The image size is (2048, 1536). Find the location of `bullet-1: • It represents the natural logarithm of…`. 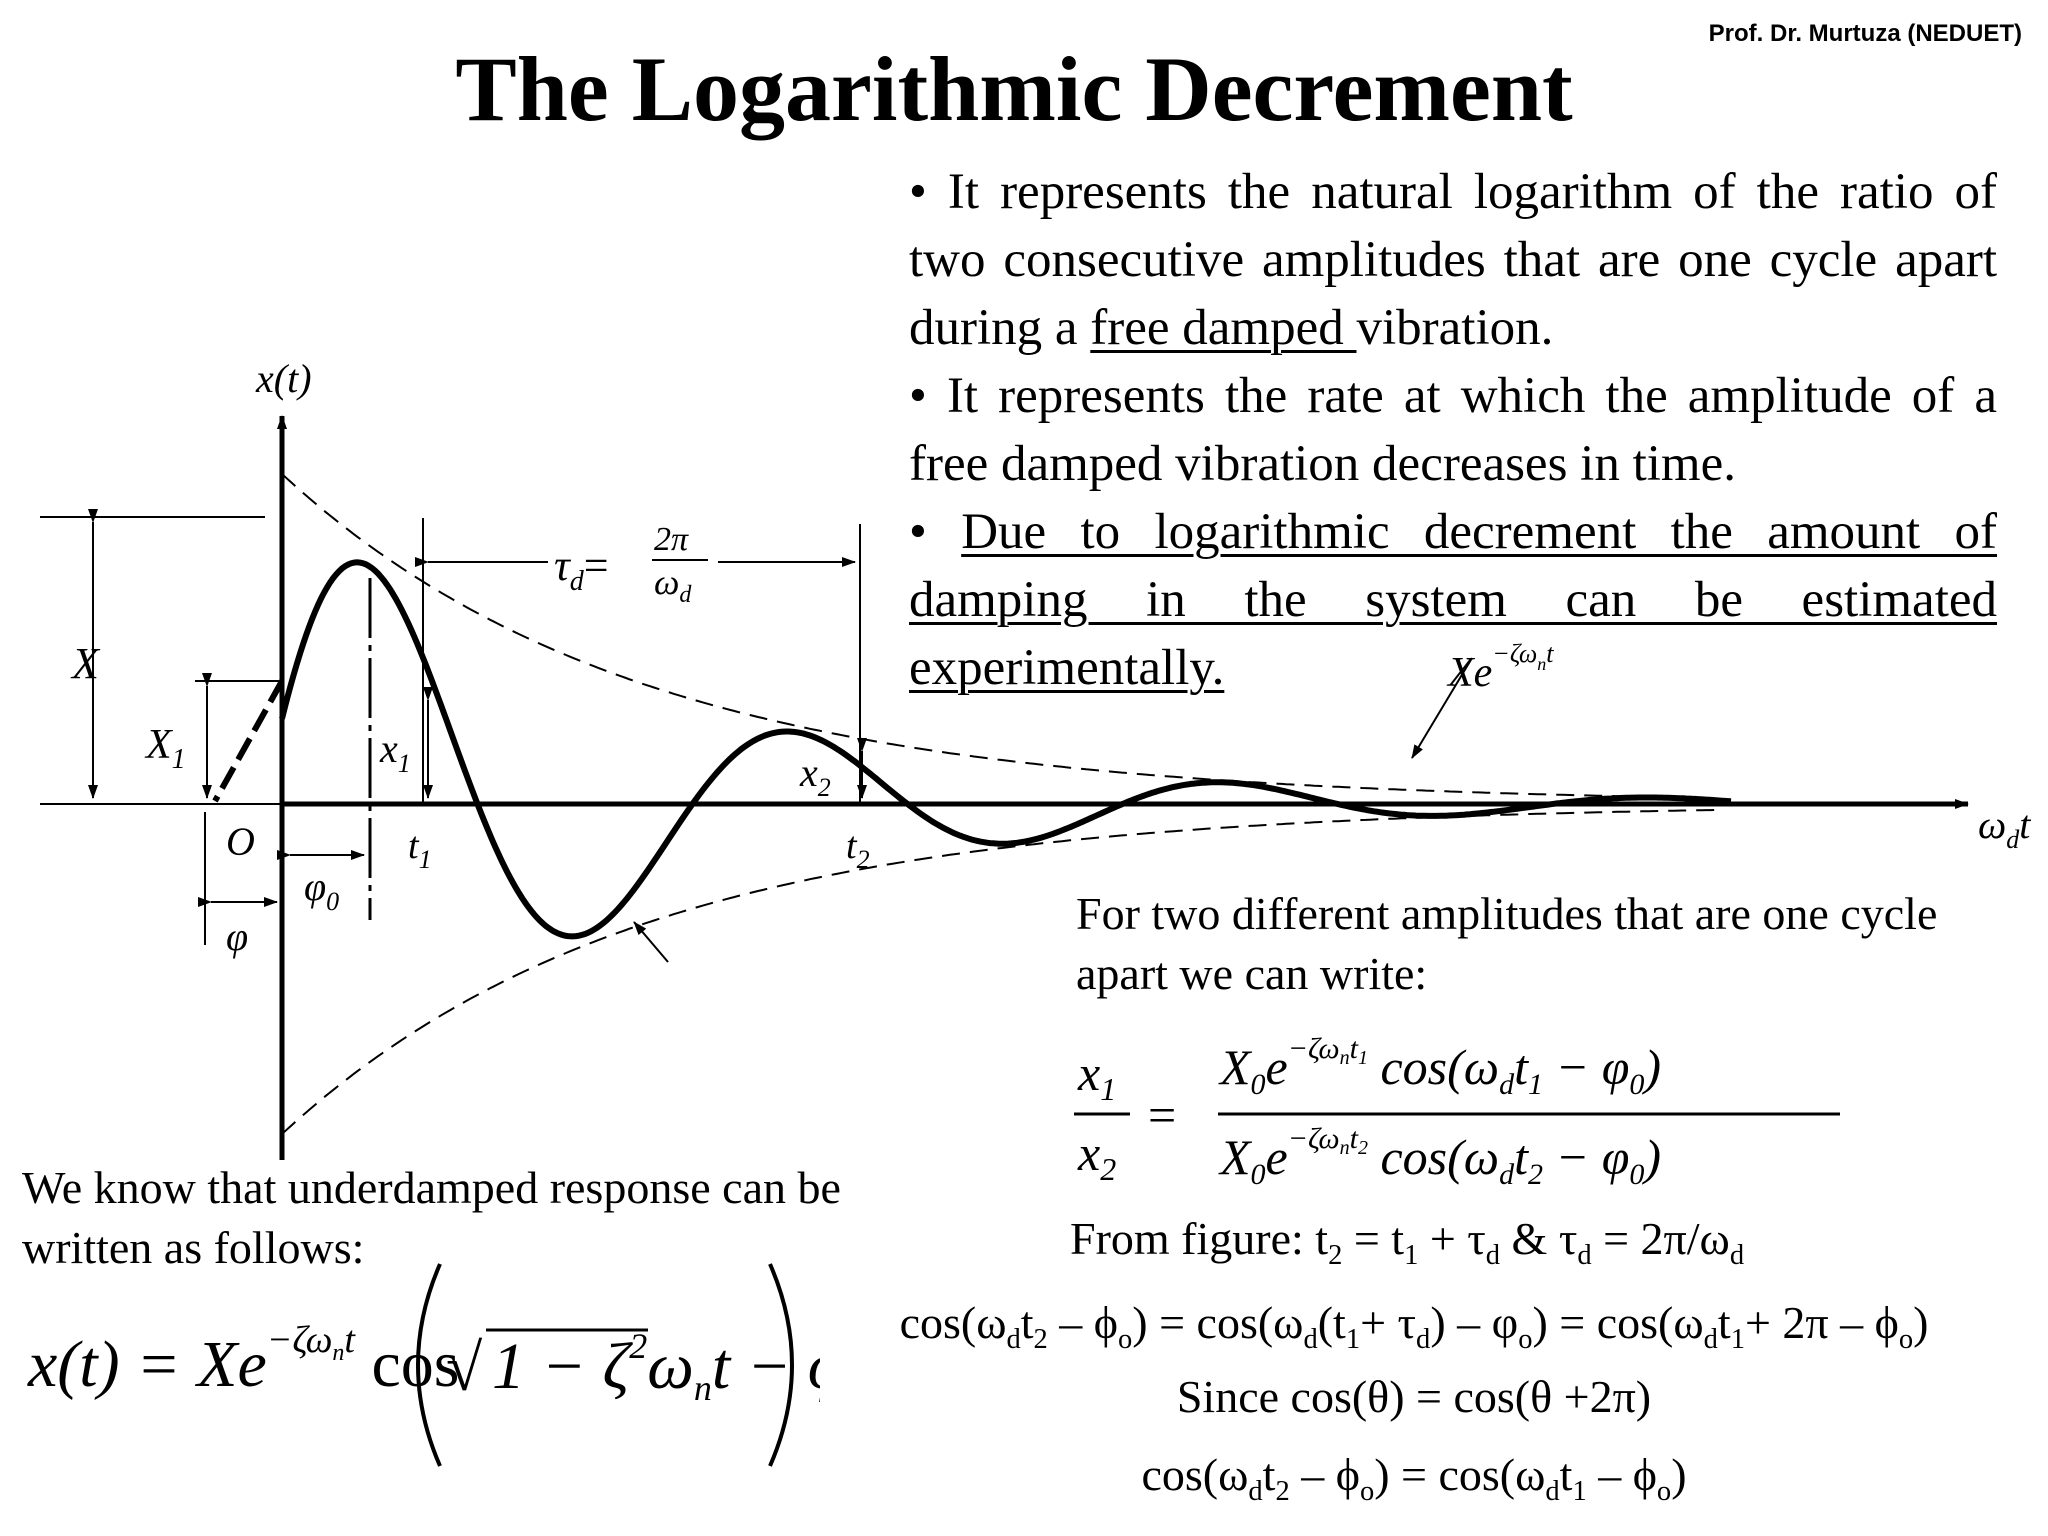

bullet-1: • It represents the natural logarithm of… is located at coordinates (1453, 260).